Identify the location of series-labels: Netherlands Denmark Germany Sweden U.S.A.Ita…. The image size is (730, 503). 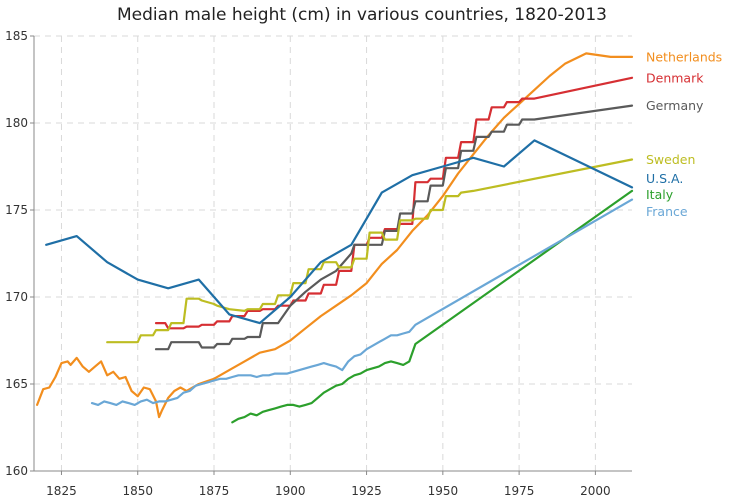
(684, 134).